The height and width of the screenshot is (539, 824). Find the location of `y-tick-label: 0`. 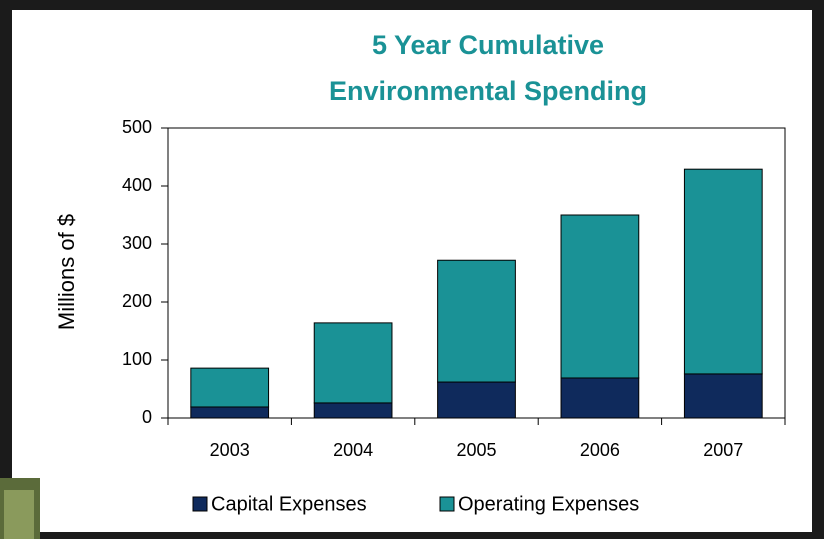

y-tick-label: 0 is located at coordinates (147, 417).